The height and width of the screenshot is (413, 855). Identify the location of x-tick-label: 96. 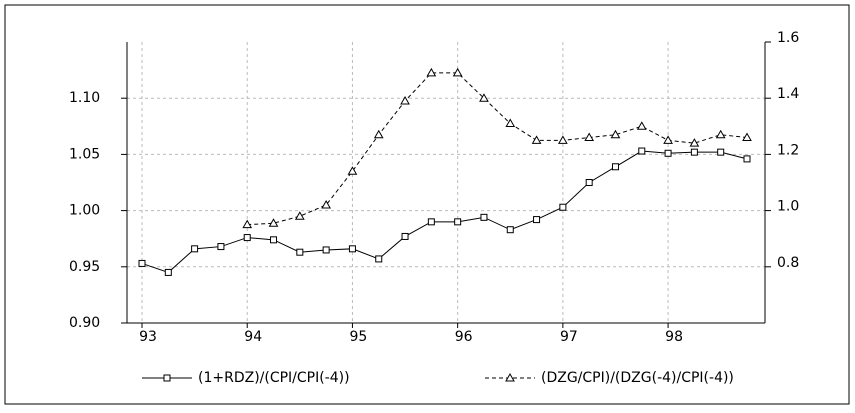
(464, 337).